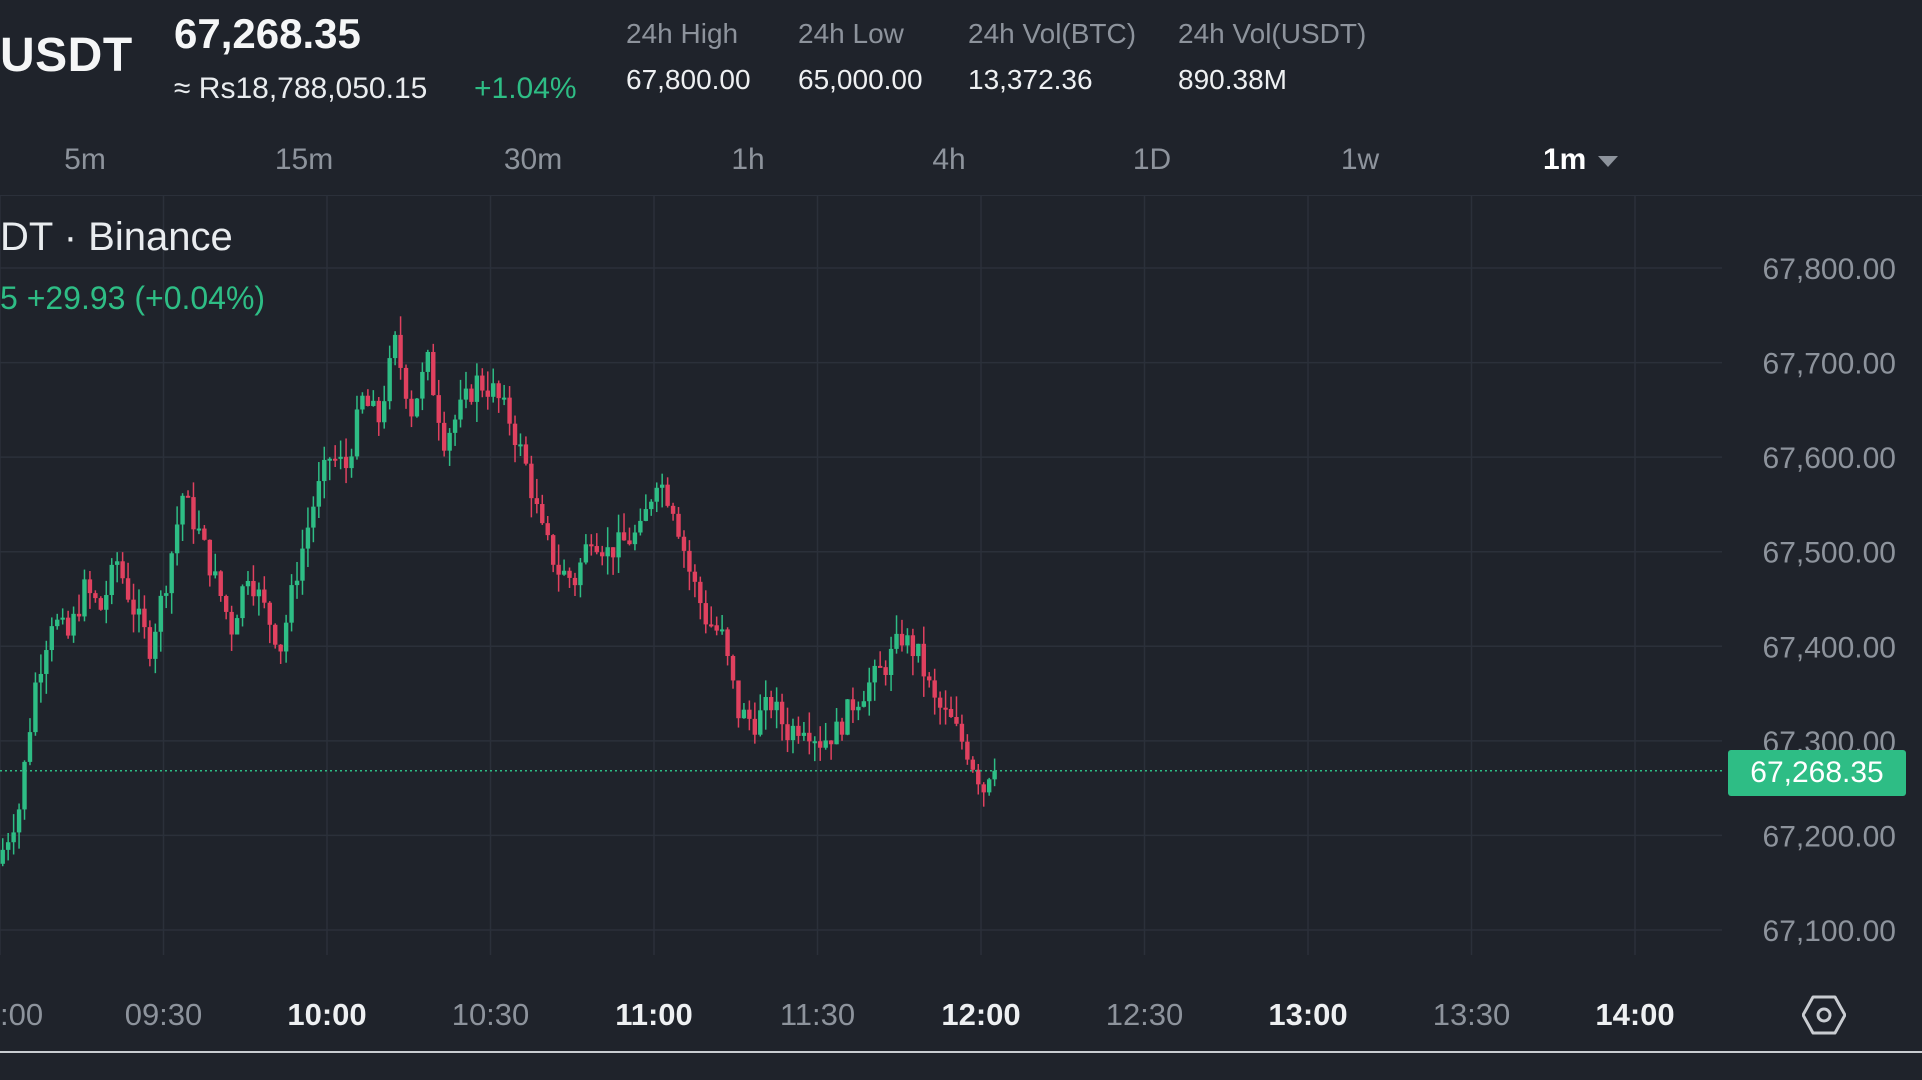 The height and width of the screenshot is (1080, 1922). Describe the element at coordinates (1817, 773) in the screenshot. I see `current-price-tag: 67,268.35` at that location.